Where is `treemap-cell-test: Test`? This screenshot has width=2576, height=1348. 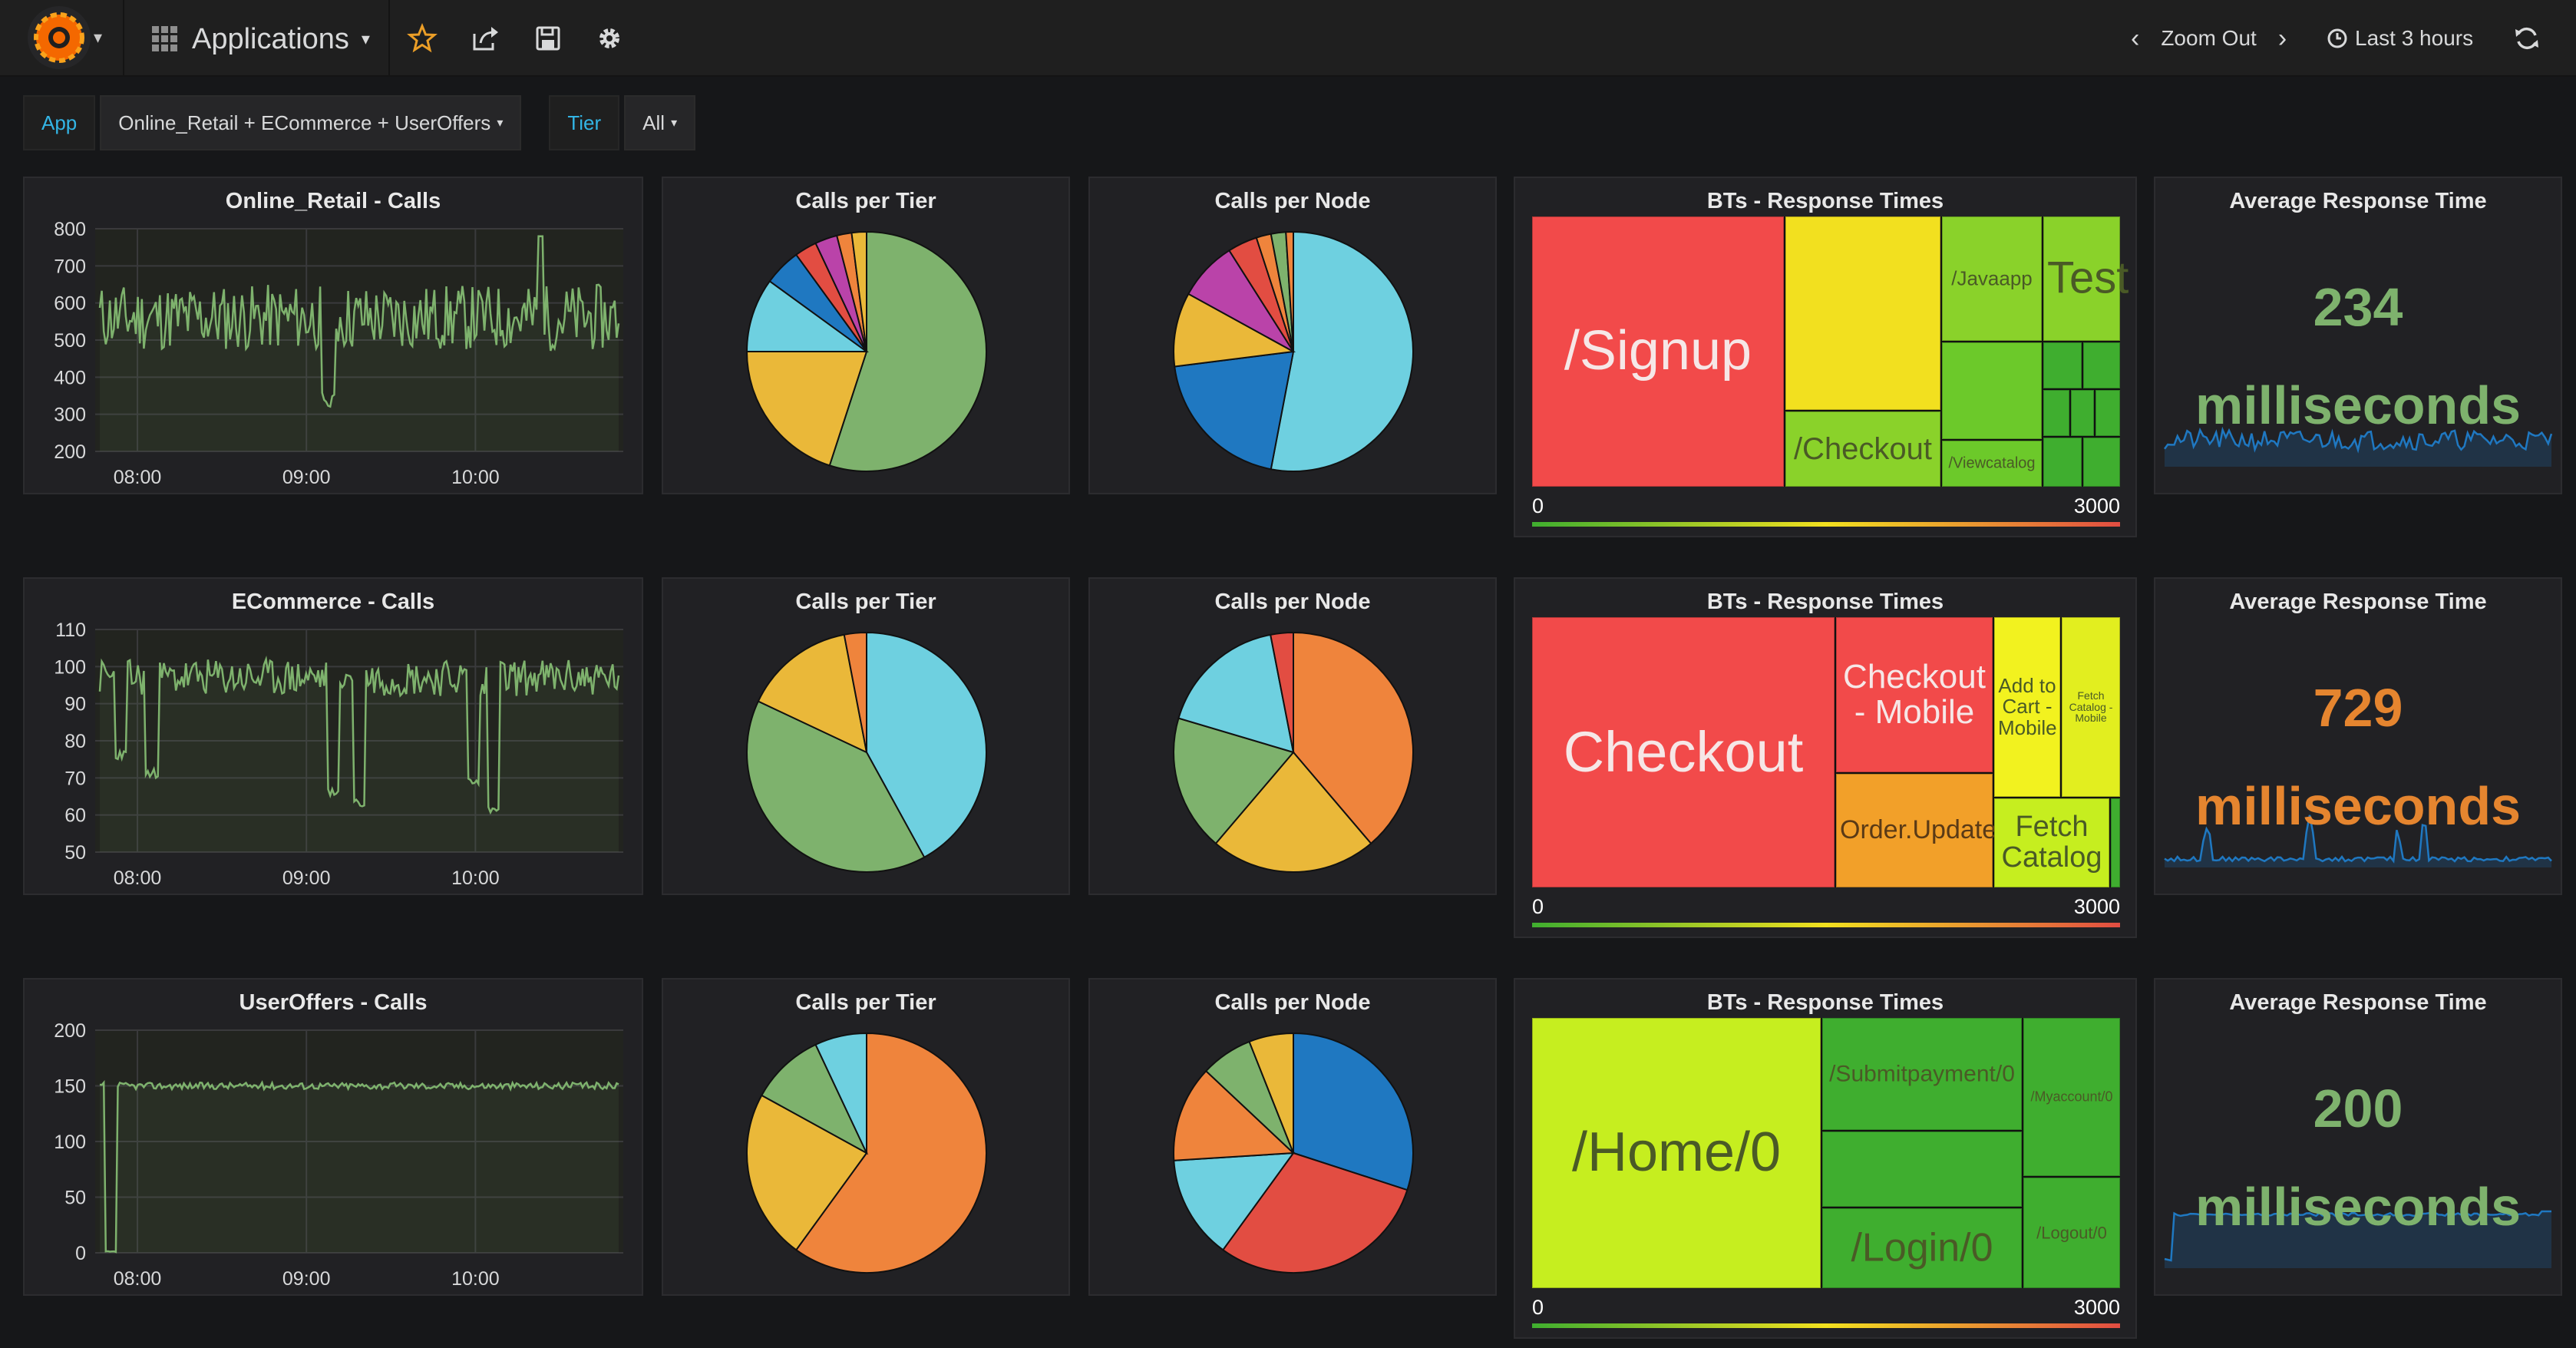
treemap-cell-test: Test is located at coordinates (2086, 278).